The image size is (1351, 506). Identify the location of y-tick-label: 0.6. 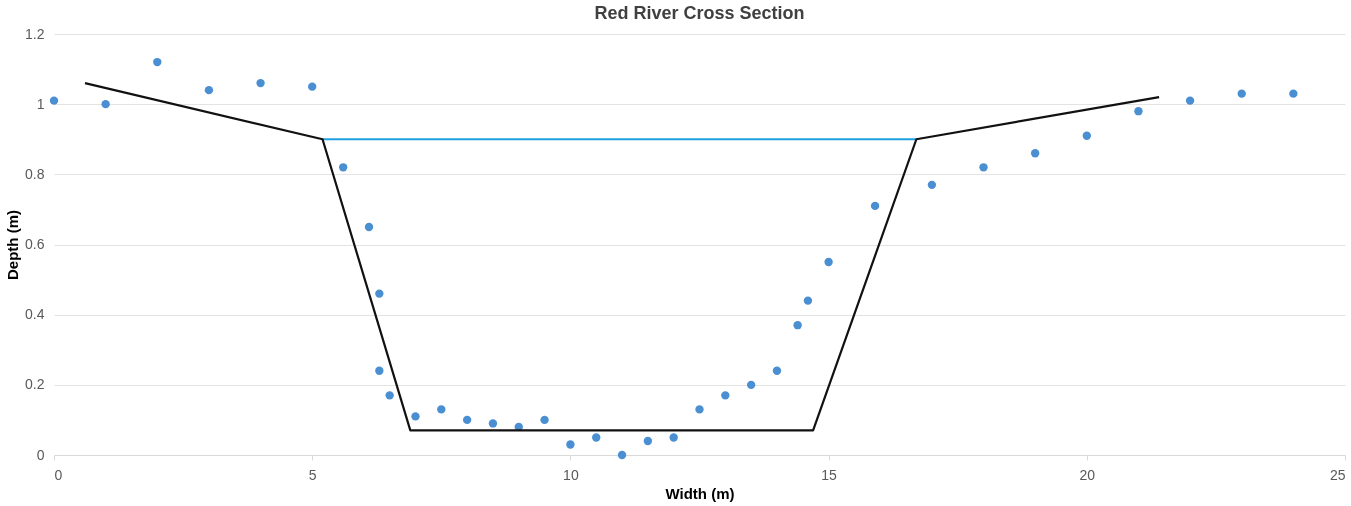
(35, 244).